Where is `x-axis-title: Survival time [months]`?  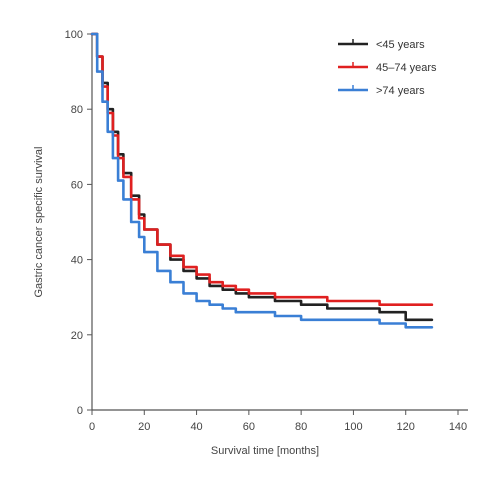
x-axis-title: Survival time [months] is located at coordinates (265, 451).